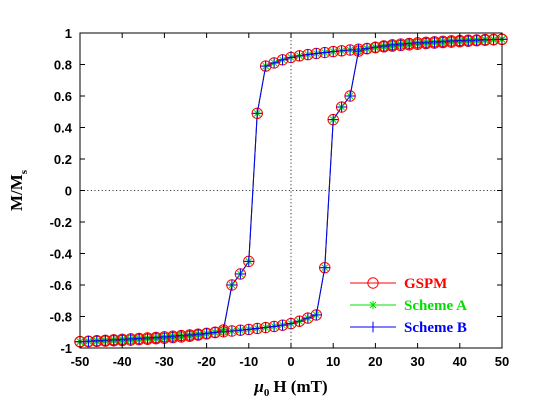 This screenshot has height=410, width=554. I want to click on x-tick-label: 0, so click(290, 361).